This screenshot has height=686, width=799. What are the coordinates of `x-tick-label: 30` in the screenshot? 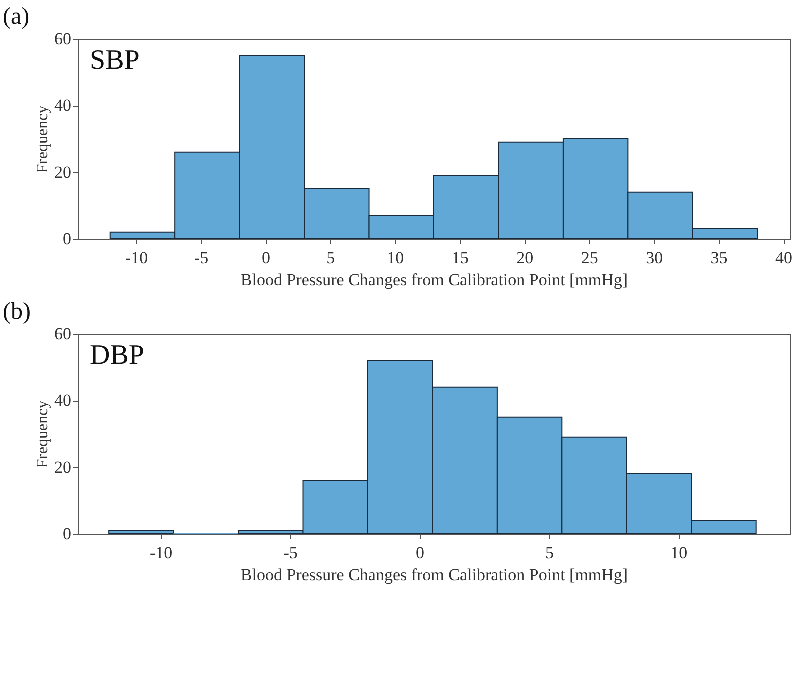 It's located at (655, 258).